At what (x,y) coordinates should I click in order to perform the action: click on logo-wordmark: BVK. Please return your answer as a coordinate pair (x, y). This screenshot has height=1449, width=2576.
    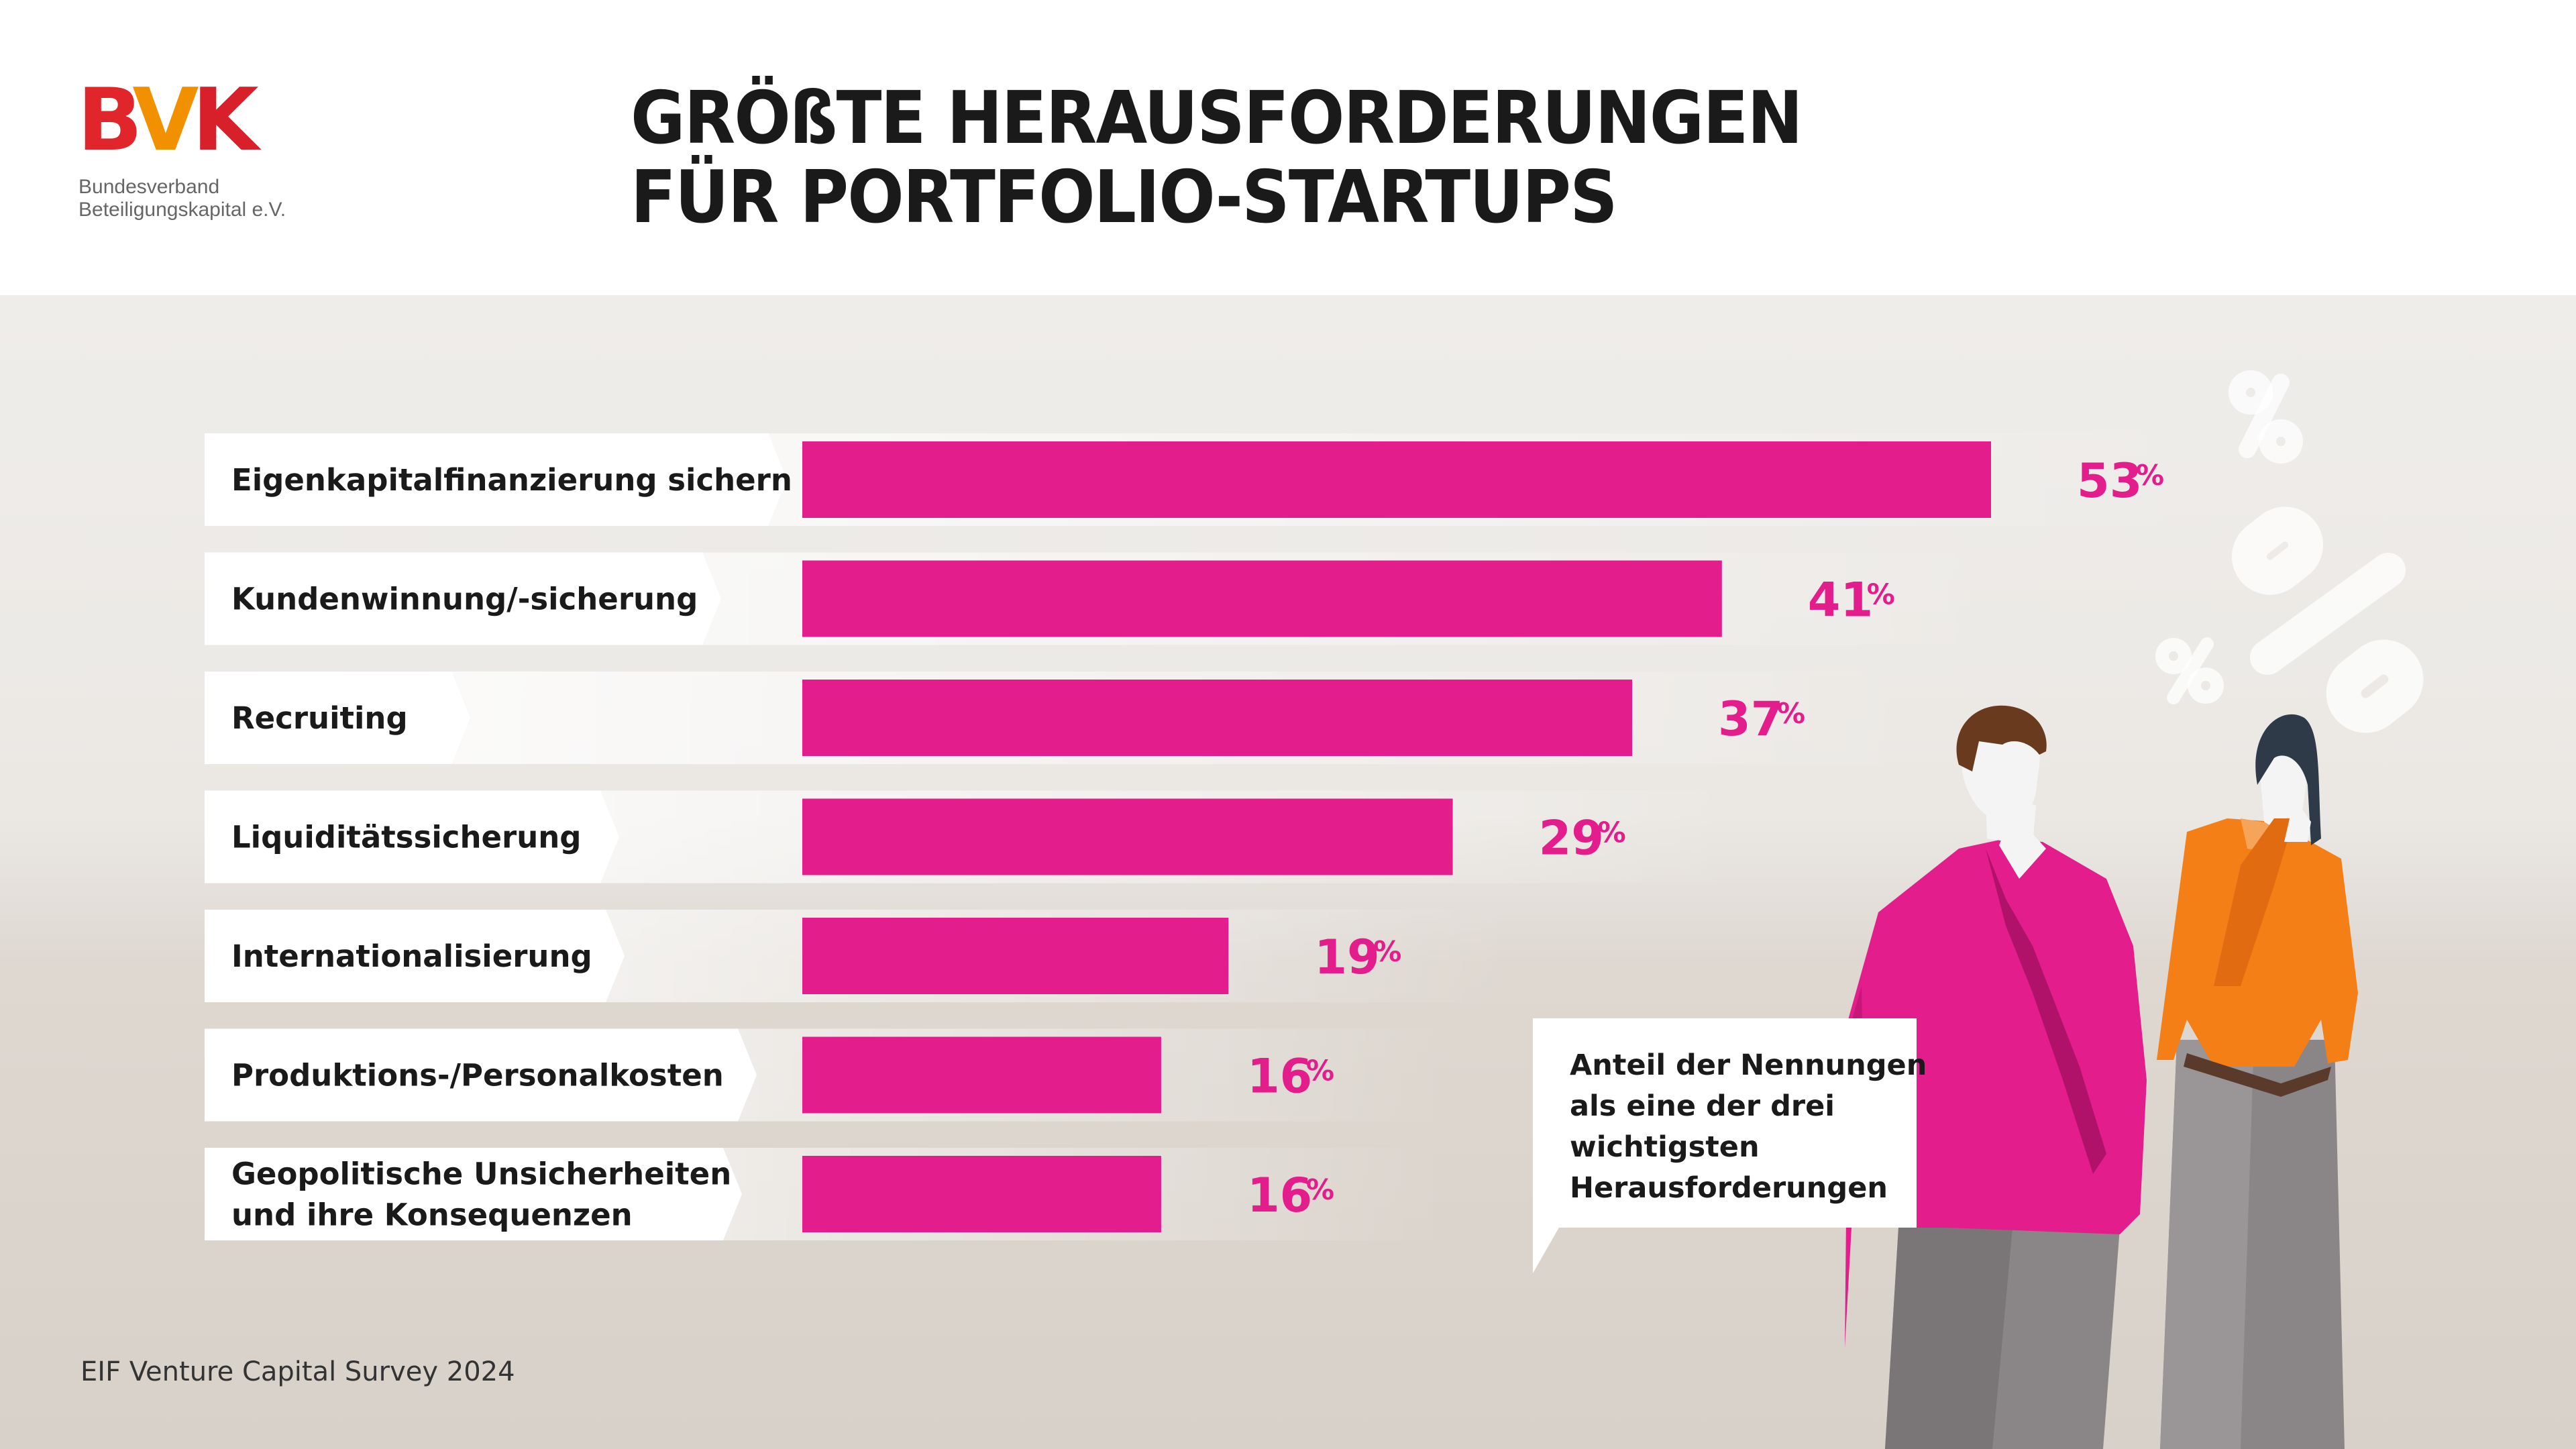
    Looking at the image, I should click on (168, 120).